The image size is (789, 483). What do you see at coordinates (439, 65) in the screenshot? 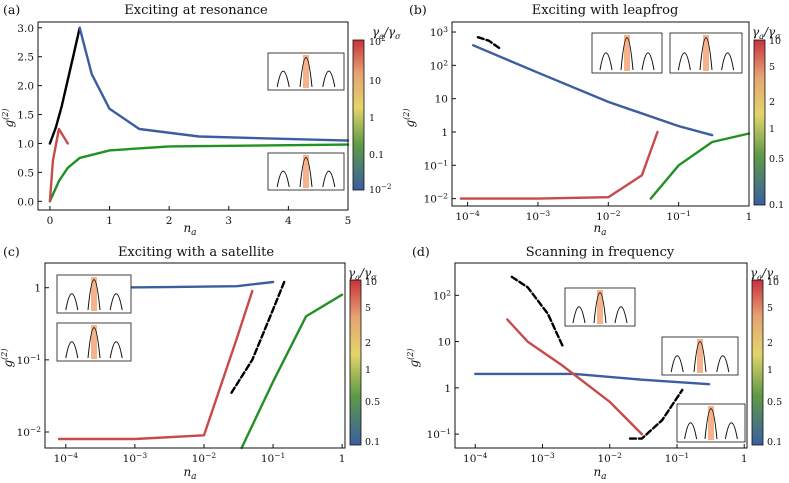
I see `y-tick-label: 10²` at bounding box center [439, 65].